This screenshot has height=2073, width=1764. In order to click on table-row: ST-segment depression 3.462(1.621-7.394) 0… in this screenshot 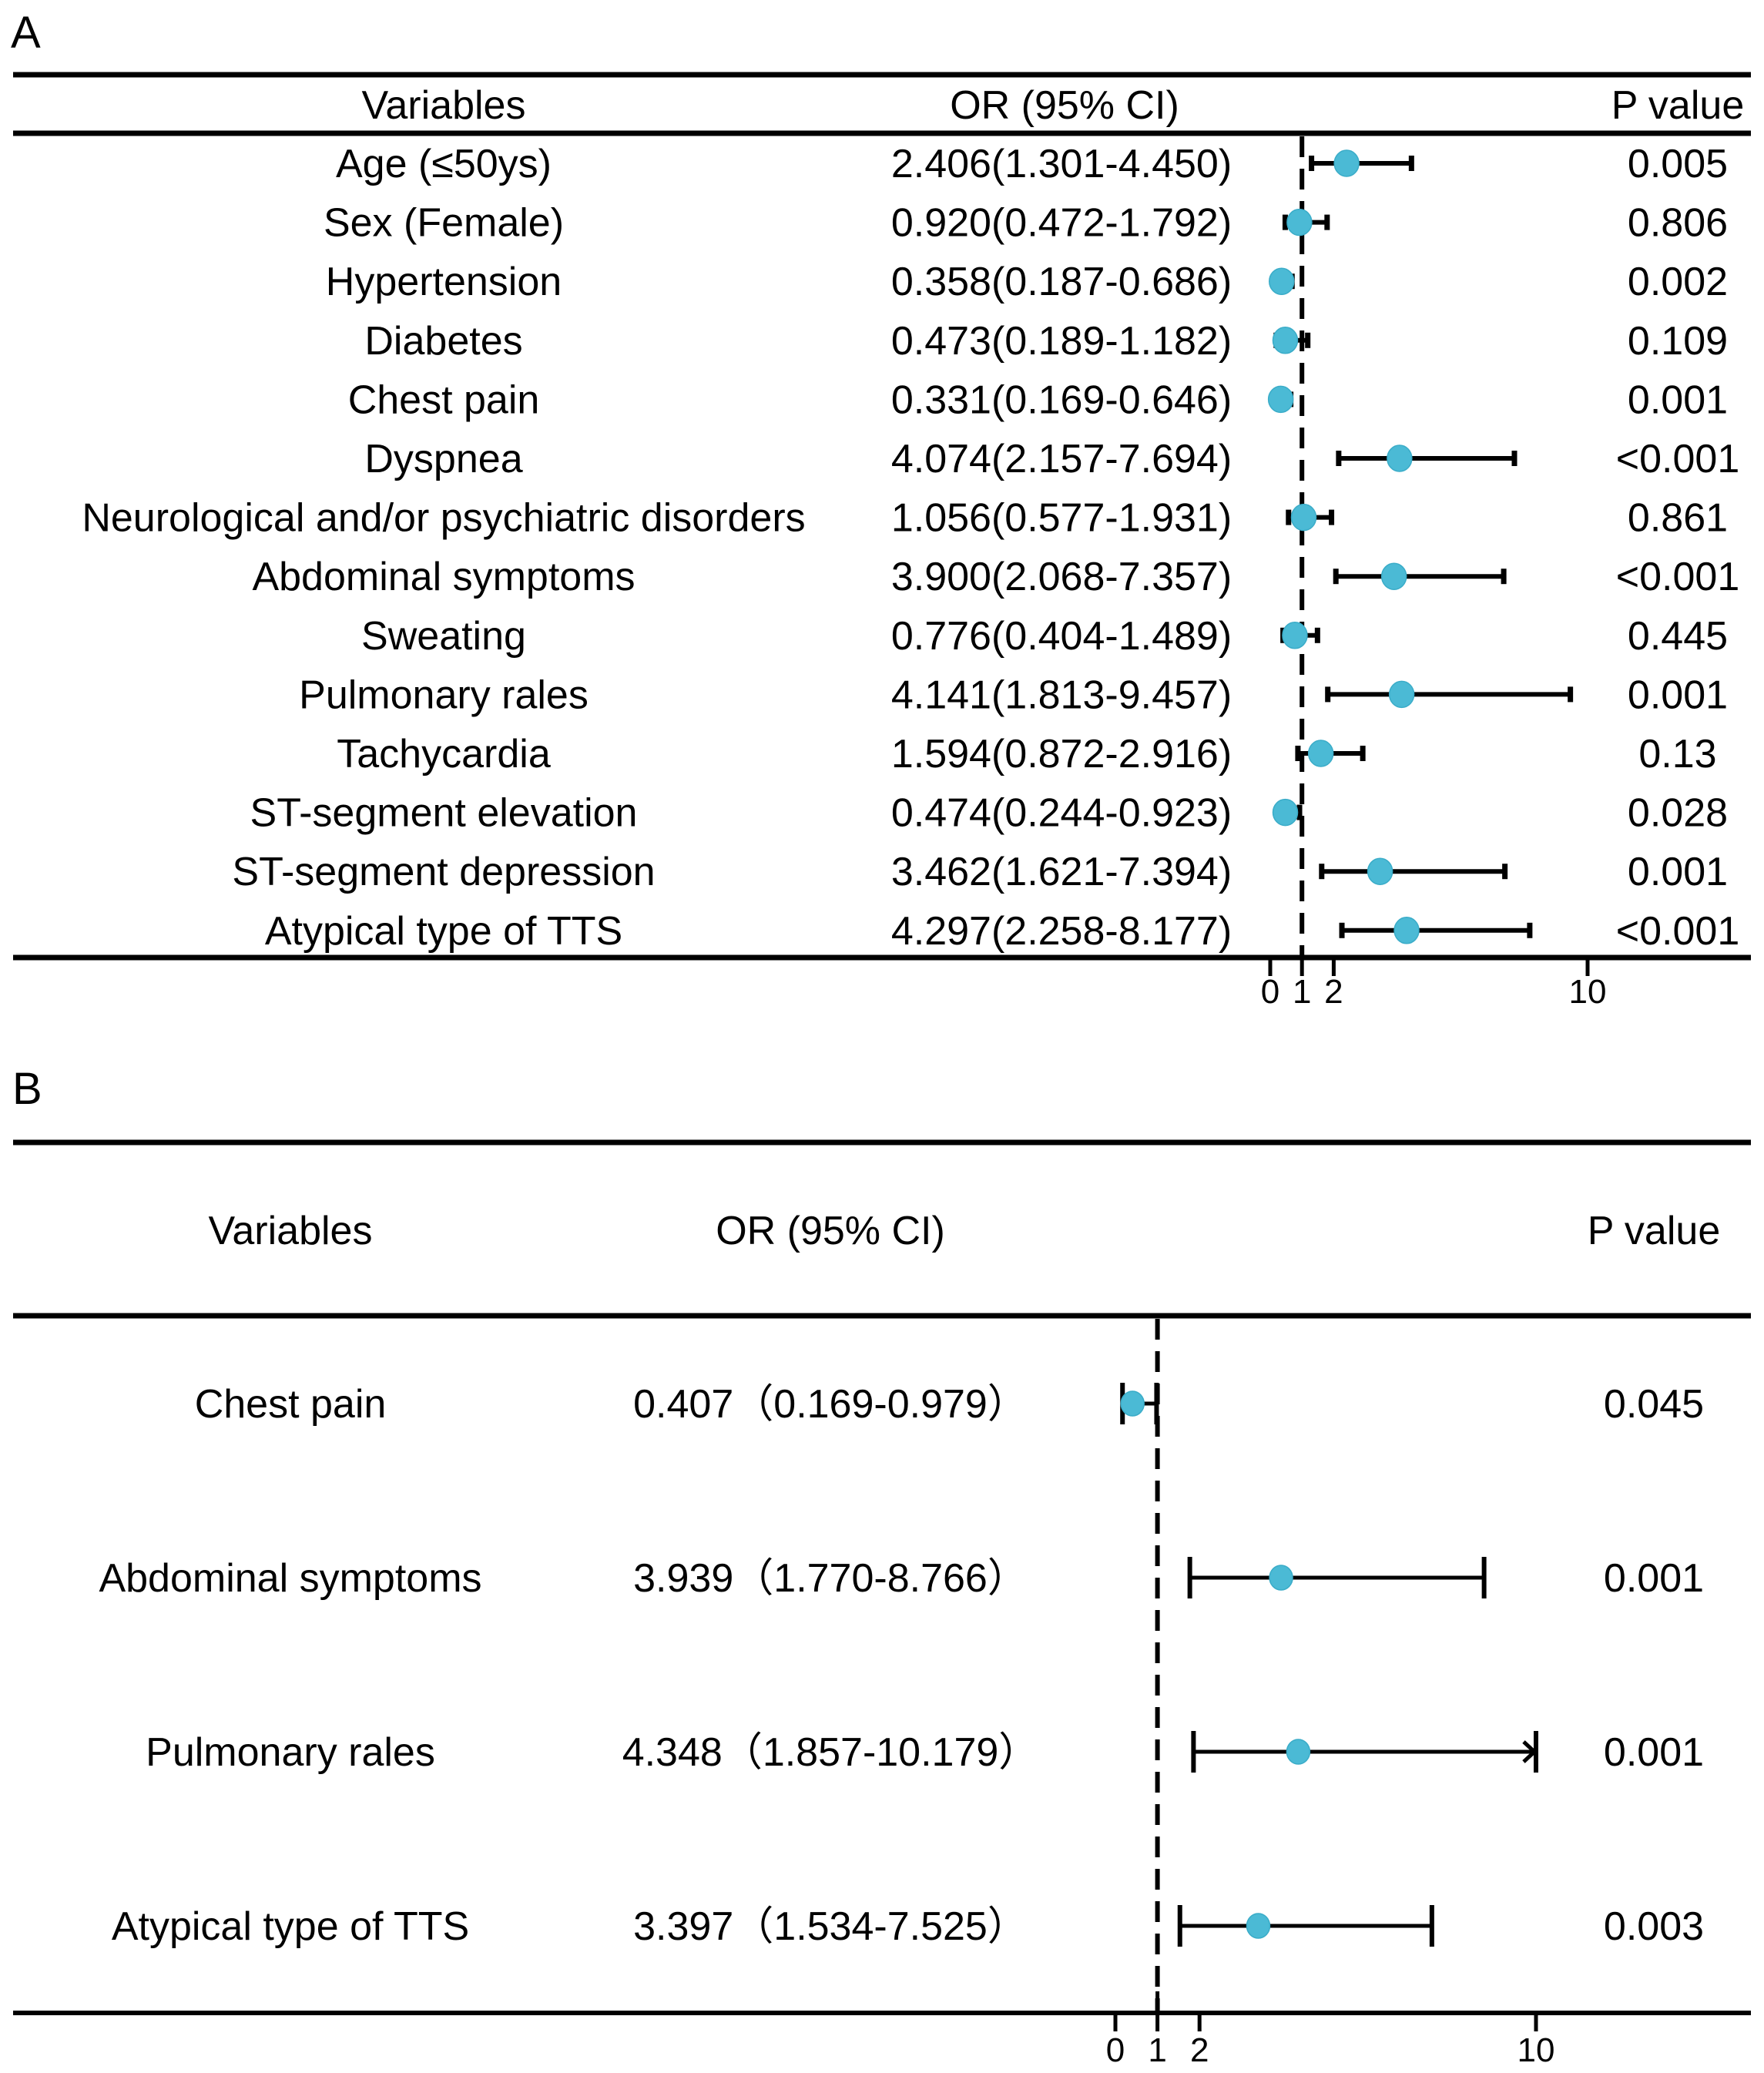, I will do `click(980, 872)`.